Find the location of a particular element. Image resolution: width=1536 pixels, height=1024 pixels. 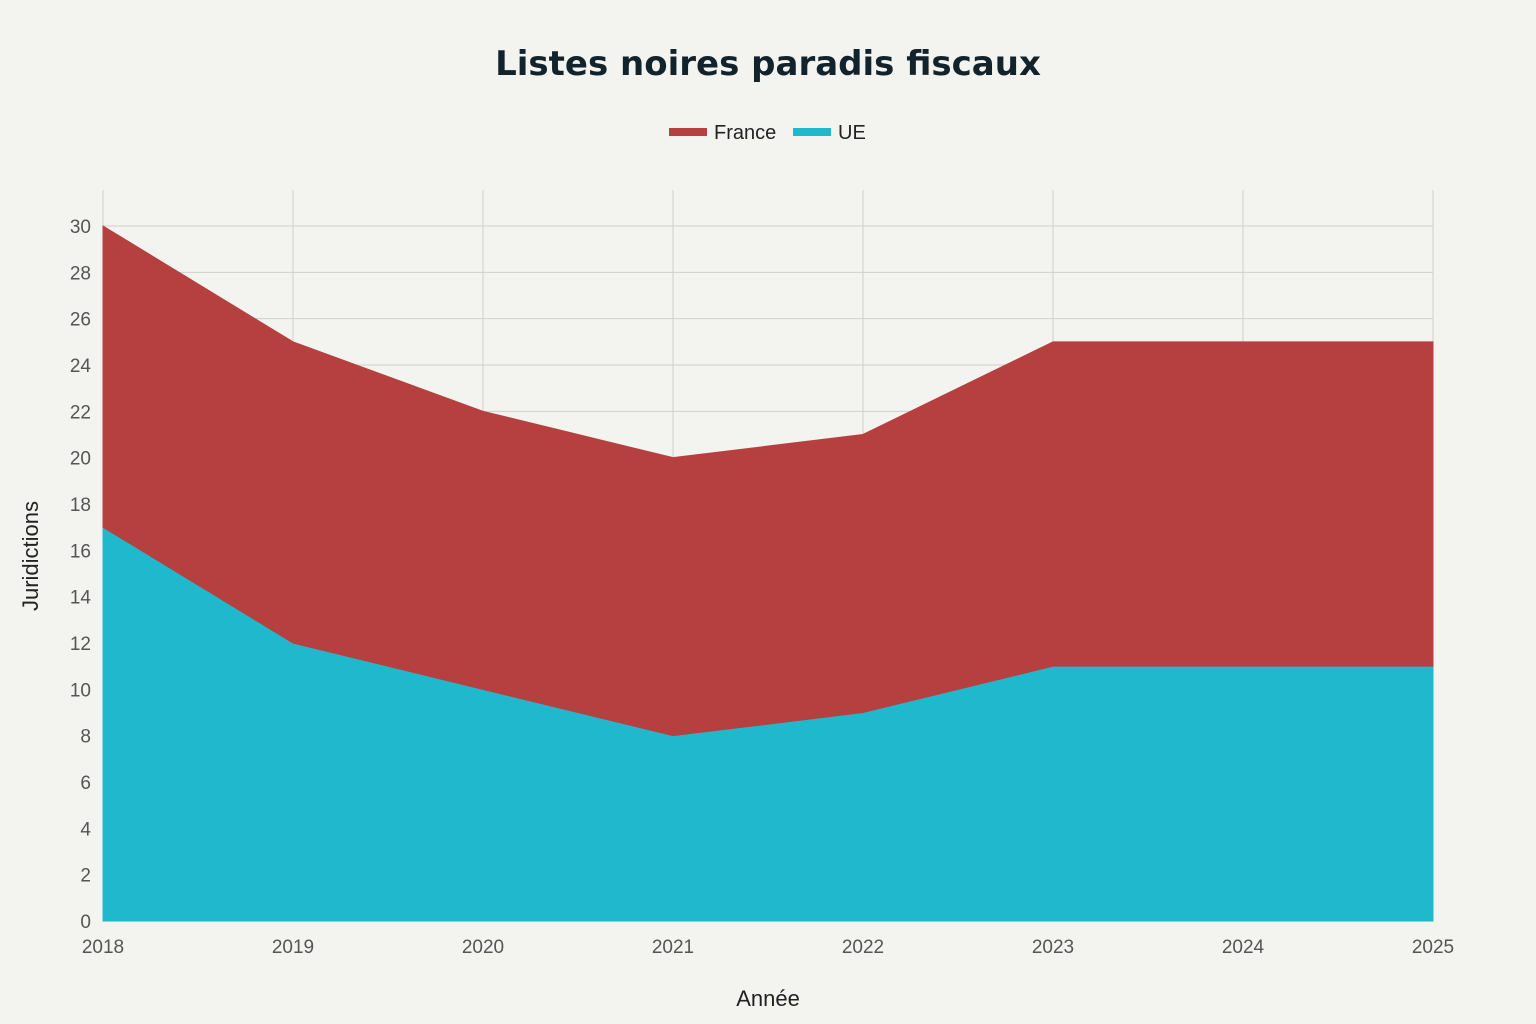

x-tick-label: 2022 is located at coordinates (863, 947).